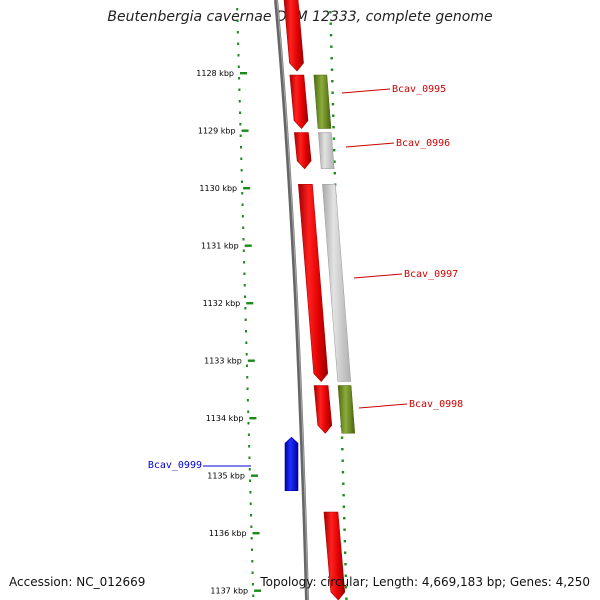 The height and width of the screenshot is (600, 600). Describe the element at coordinates (77, 582) in the screenshot. I see `accession-text: Accession: NC_012669` at that location.